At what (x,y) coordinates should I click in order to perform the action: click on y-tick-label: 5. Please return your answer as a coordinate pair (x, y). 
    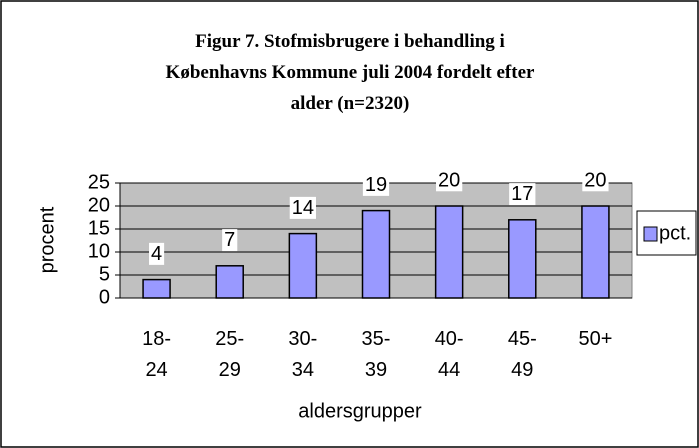
    Looking at the image, I should click on (104, 274).